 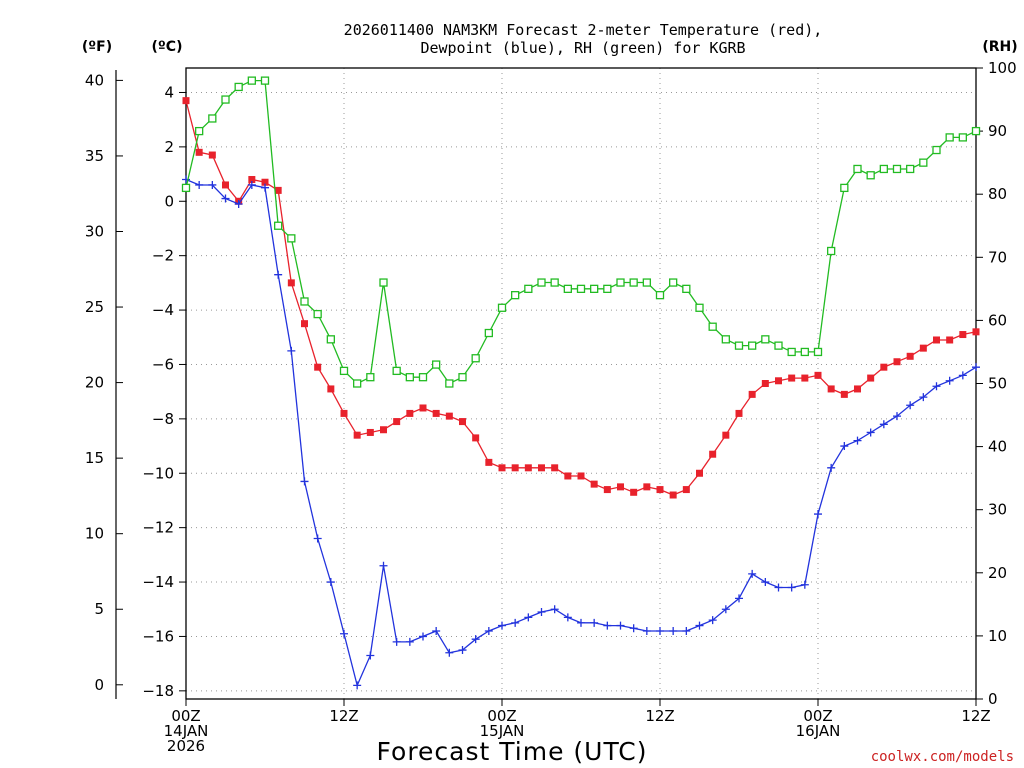 What do you see at coordinates (94, 458) in the screenshot?
I see `f-axis-tick-label: 15` at bounding box center [94, 458].